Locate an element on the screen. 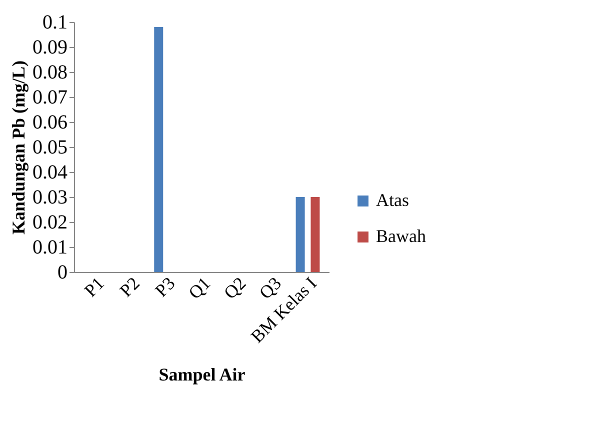 This screenshot has height=438, width=605. x-tick-label: P2 is located at coordinates (130, 287).